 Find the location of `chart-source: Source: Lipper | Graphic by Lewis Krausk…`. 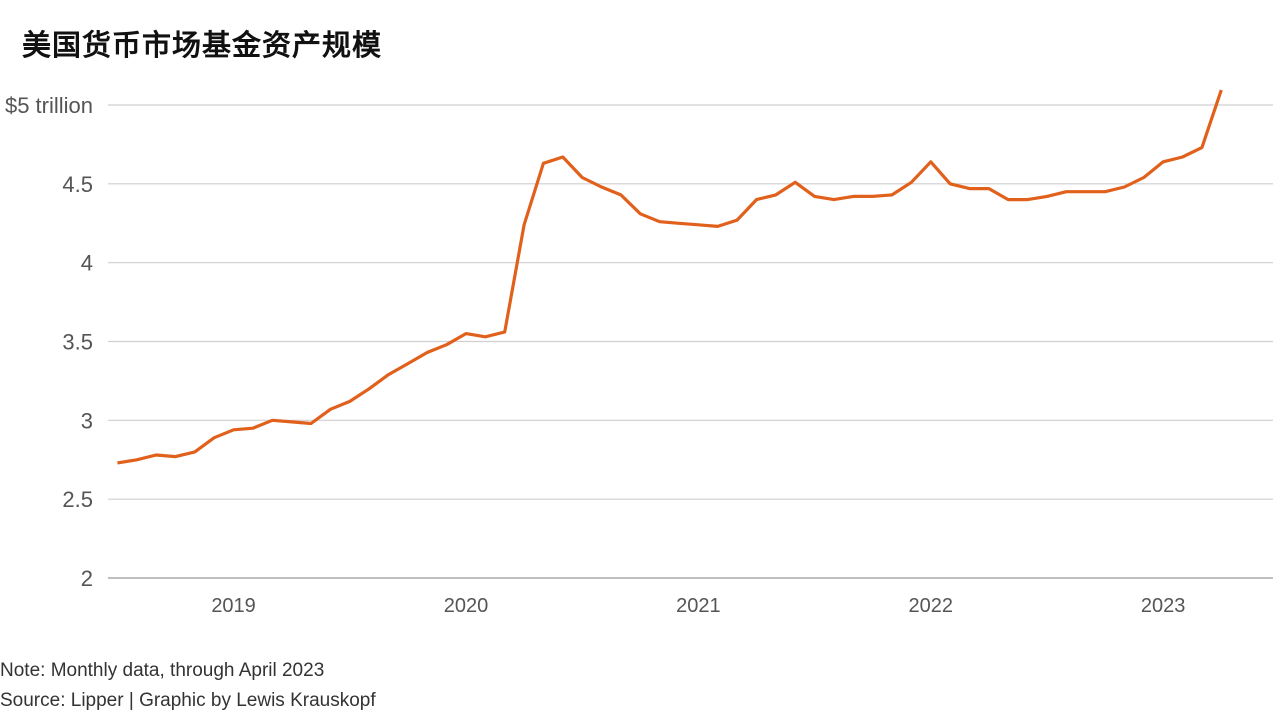

chart-source: Source: Lipper | Graphic by Lewis Krausk… is located at coordinates (188, 700).